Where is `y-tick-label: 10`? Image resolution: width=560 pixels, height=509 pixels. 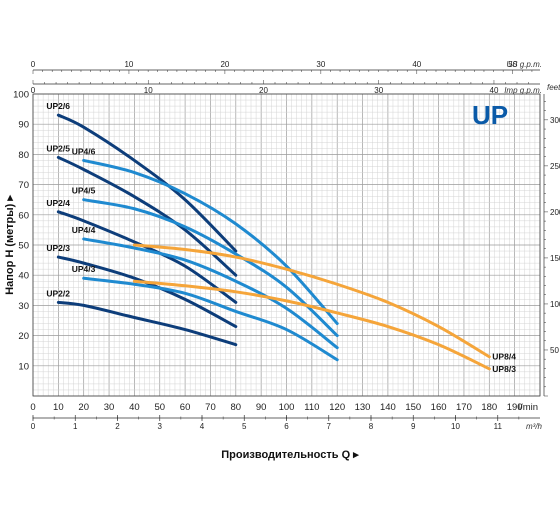 y-tick-label: 10 is located at coordinates (23, 366).